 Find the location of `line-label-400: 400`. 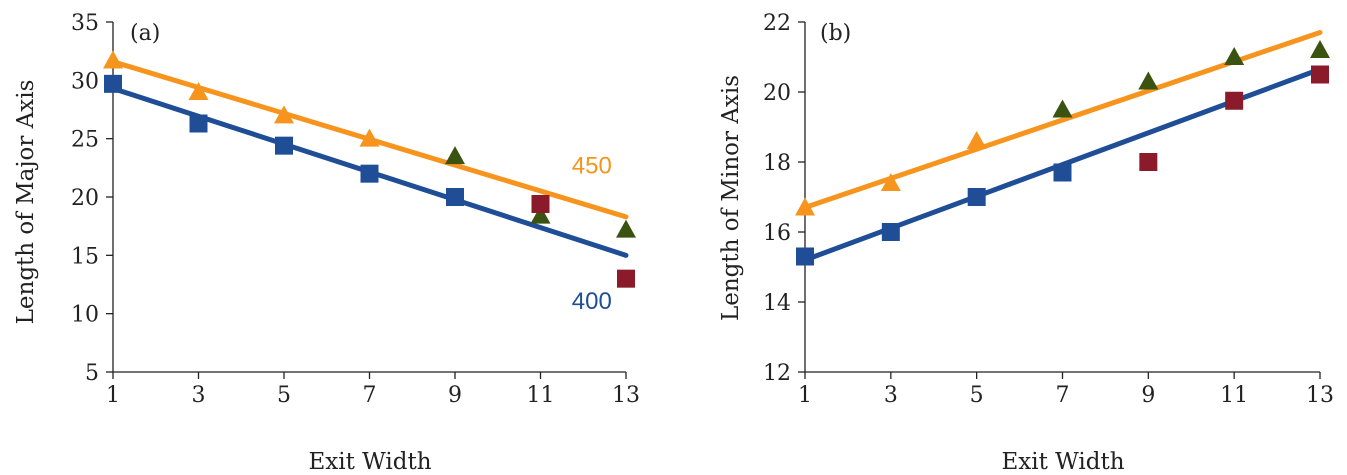

line-label-400: 400 is located at coordinates (592, 301).